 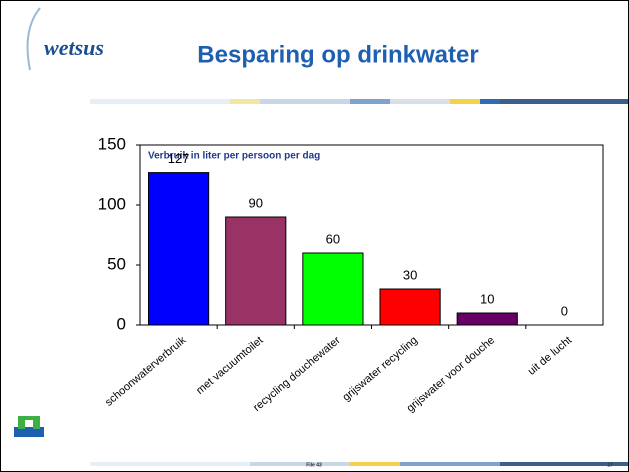 What do you see at coordinates (29, 426) in the screenshot?
I see `footer-logo` at bounding box center [29, 426].